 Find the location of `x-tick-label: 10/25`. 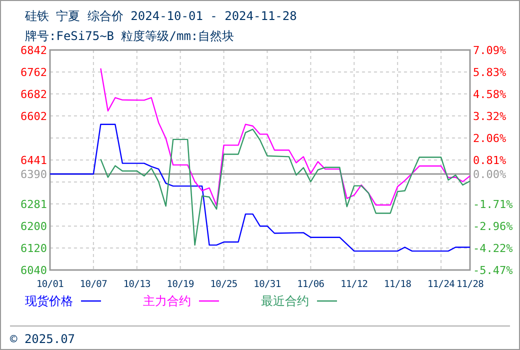

x-tick-label: 10/25 is located at coordinates (224, 284).